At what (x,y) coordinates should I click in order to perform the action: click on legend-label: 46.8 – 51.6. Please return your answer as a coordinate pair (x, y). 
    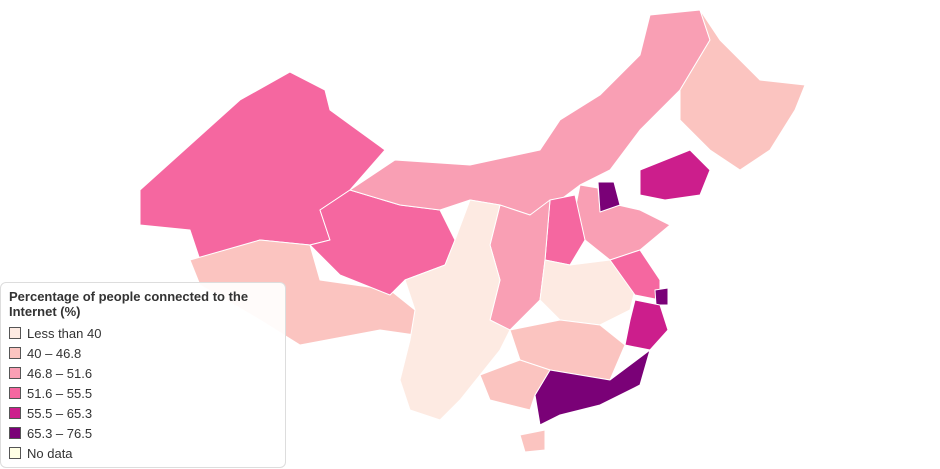
    Looking at the image, I should click on (60, 373).